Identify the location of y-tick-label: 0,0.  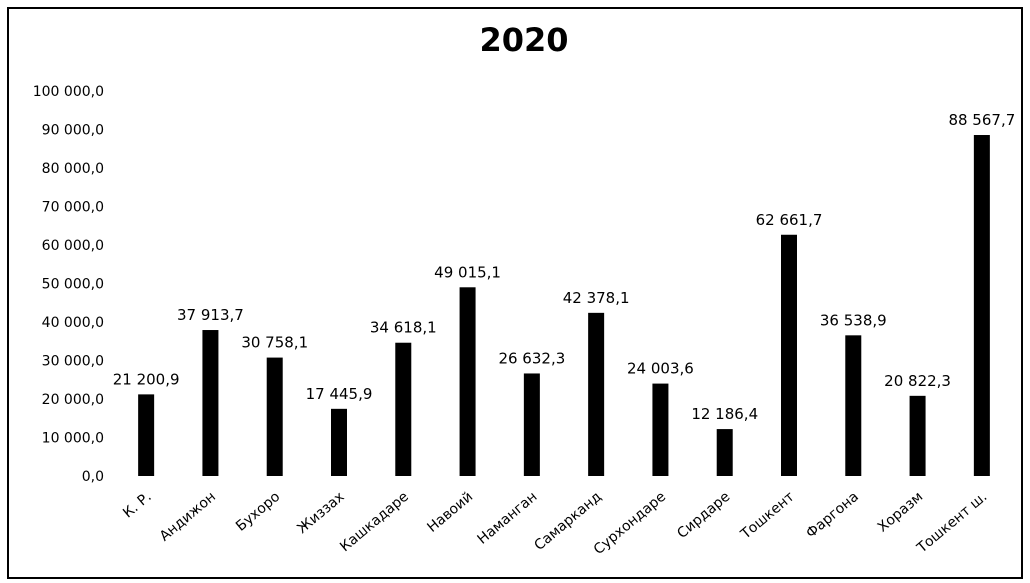
(93, 477).